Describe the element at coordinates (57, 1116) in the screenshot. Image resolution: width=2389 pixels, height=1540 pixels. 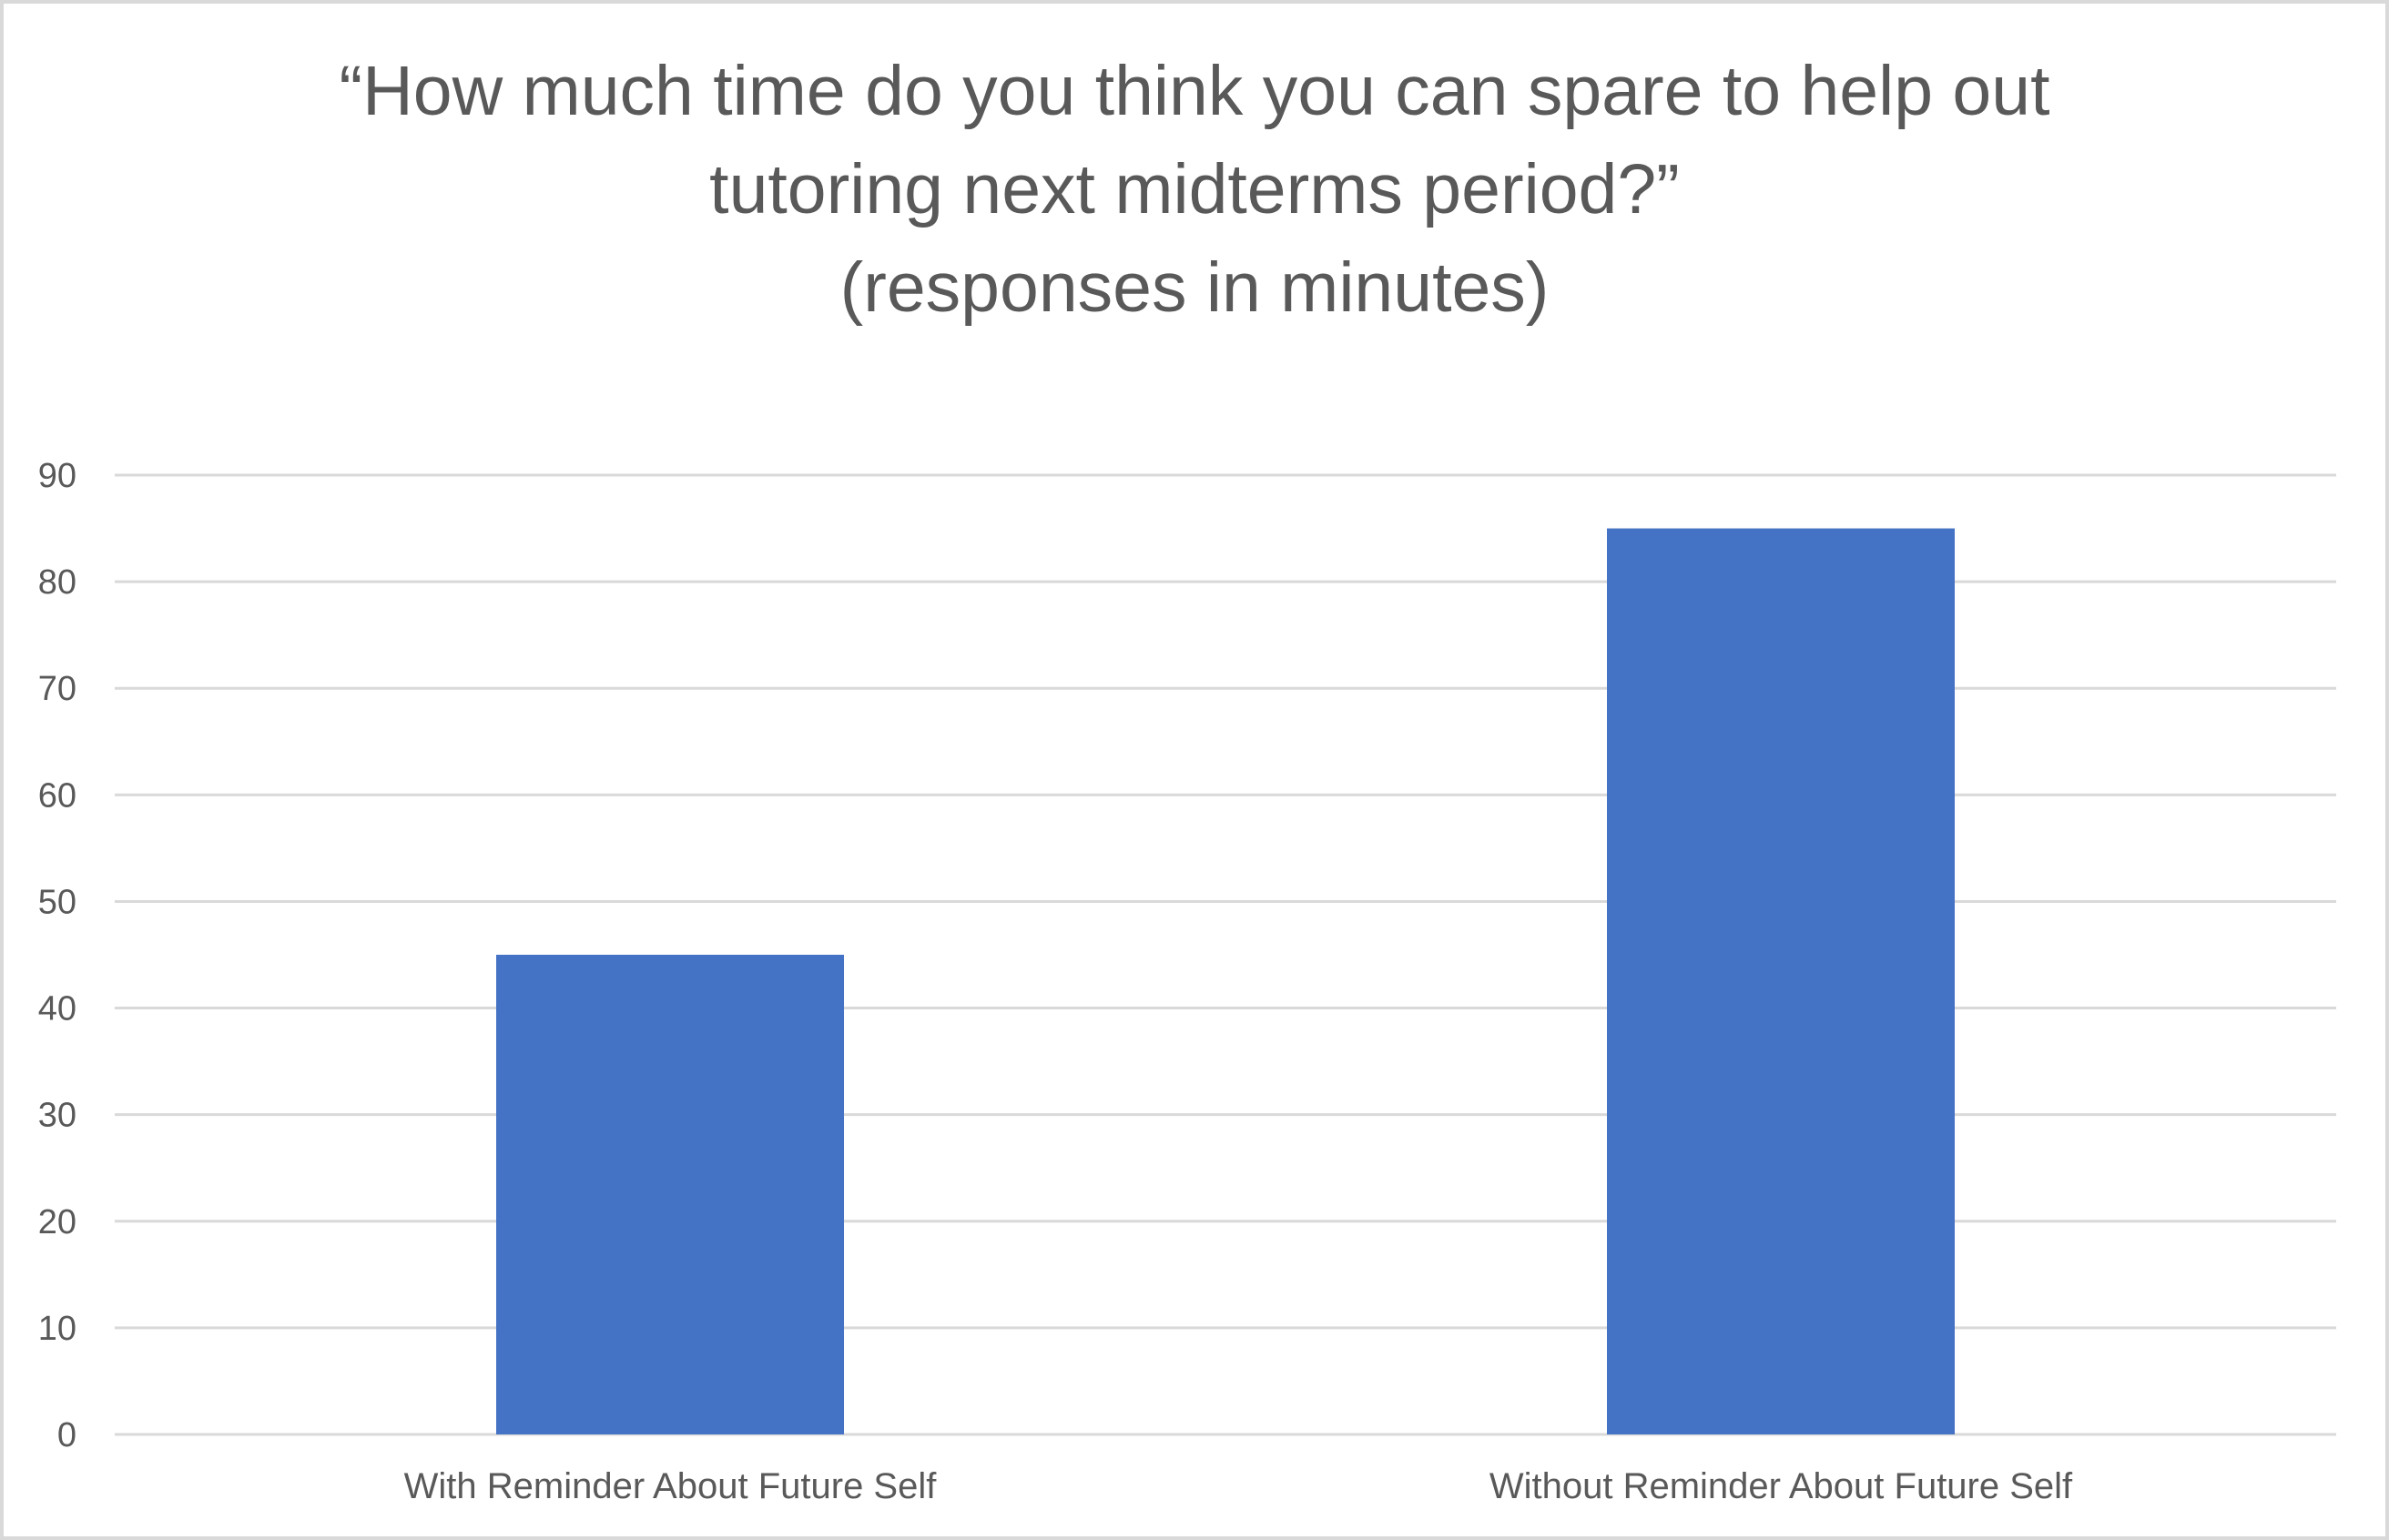
I see `y-tick-label-30: 30` at that location.